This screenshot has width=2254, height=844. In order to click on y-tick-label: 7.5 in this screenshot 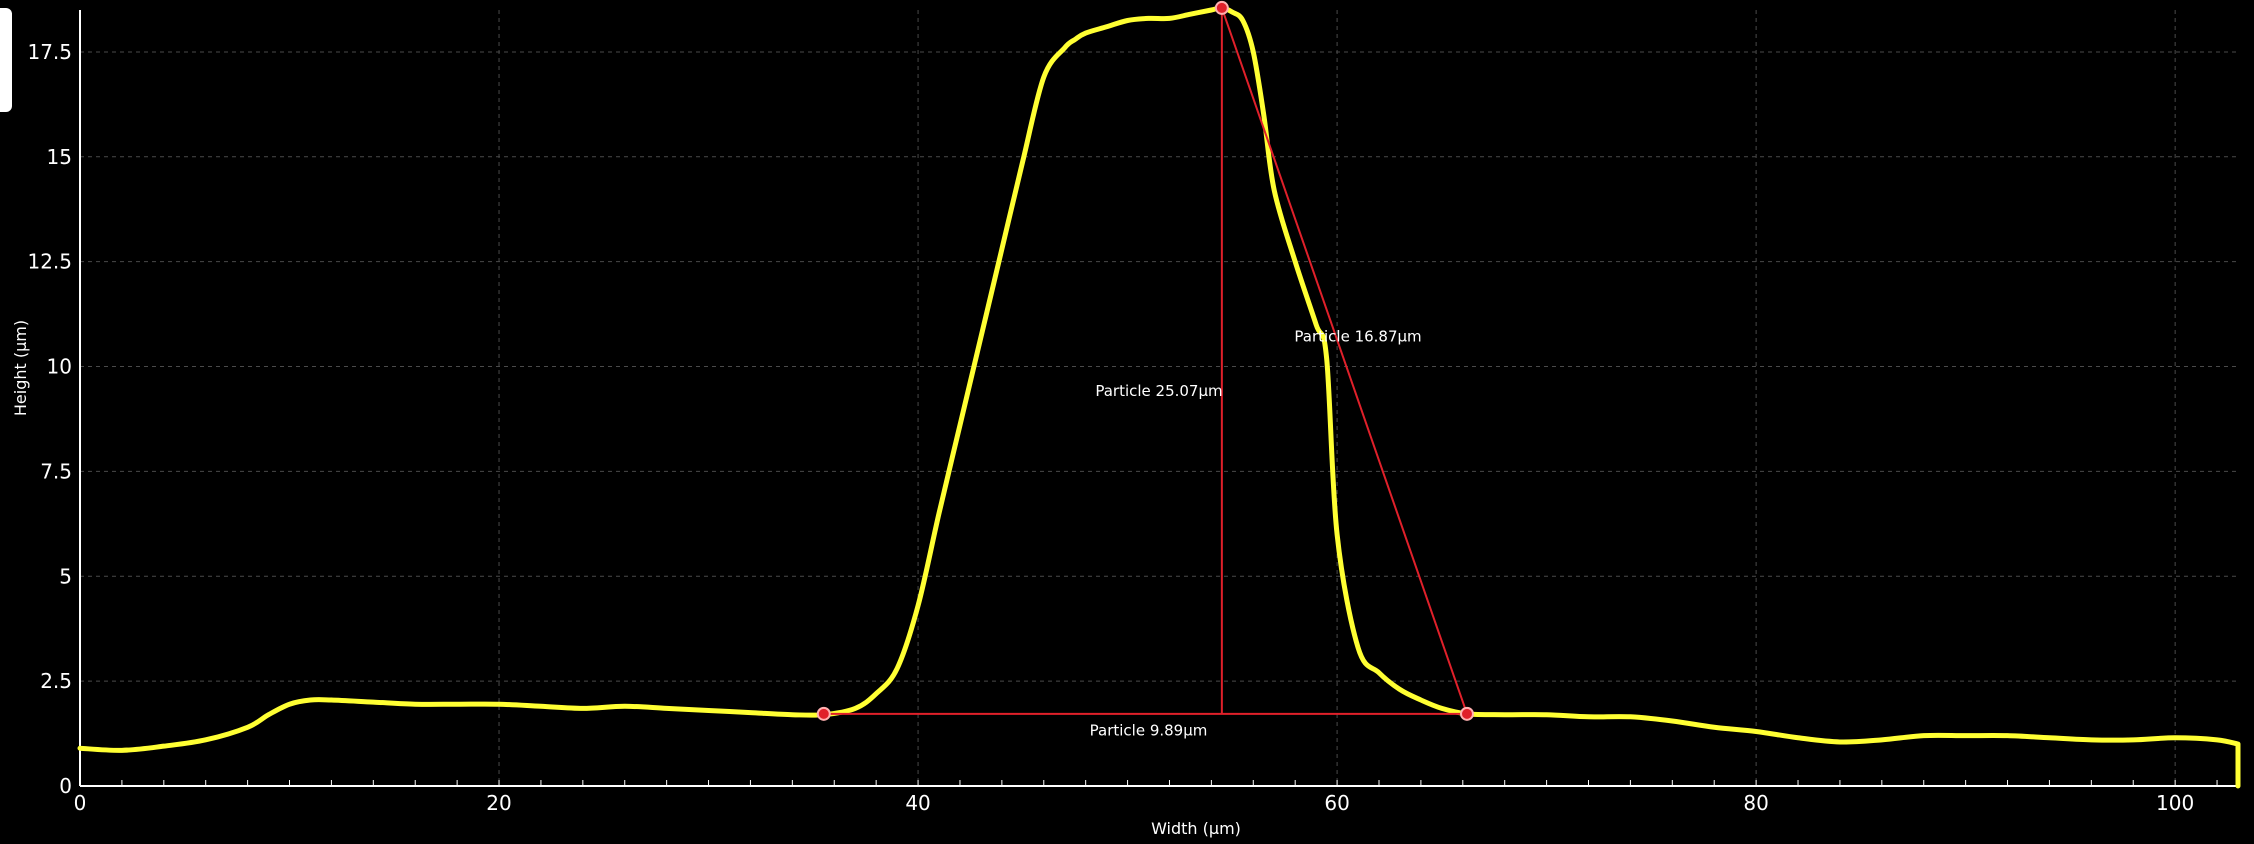, I will do `click(56, 471)`.